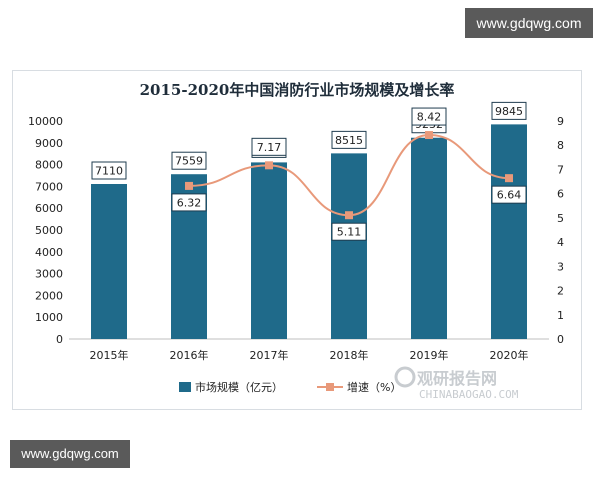 This screenshot has height=480, width=600. What do you see at coordinates (49, 252) in the screenshot?
I see `left-tick-label: 4000` at bounding box center [49, 252].